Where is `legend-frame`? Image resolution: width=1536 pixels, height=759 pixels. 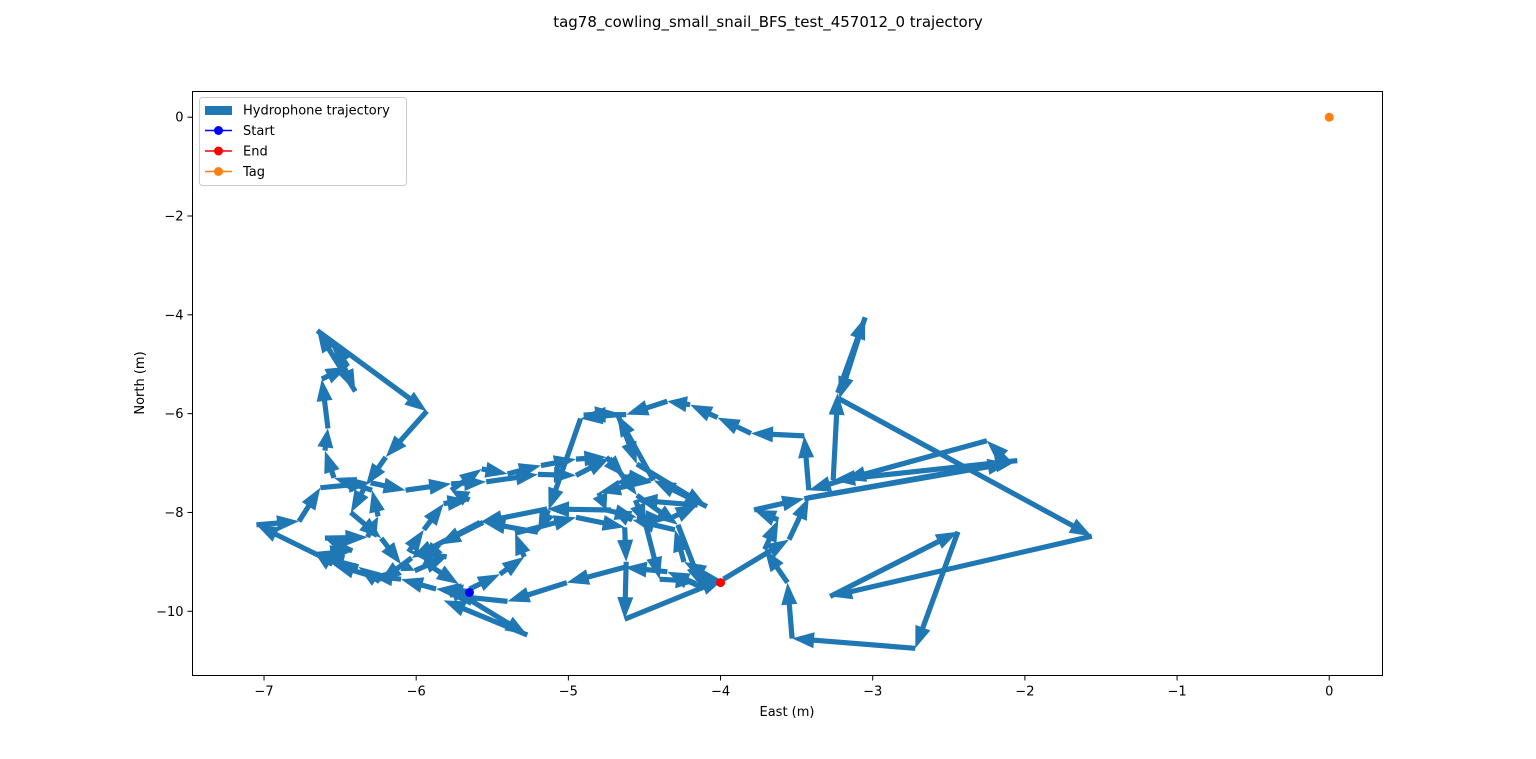 legend-frame is located at coordinates (303, 141).